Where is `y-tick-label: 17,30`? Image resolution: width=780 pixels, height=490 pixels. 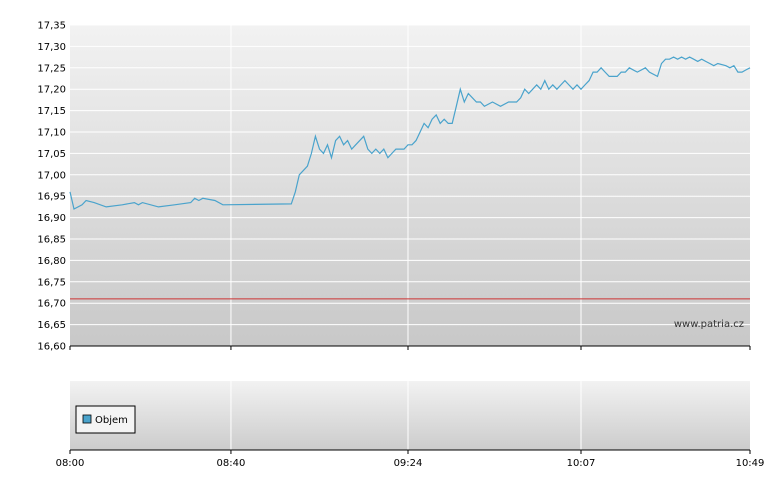
y-tick-label: 17,30 is located at coordinates (51, 47).